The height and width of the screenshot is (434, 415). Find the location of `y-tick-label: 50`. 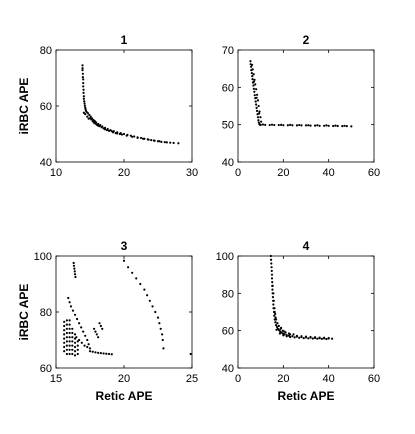

y-tick-label: 50 is located at coordinates (228, 126).